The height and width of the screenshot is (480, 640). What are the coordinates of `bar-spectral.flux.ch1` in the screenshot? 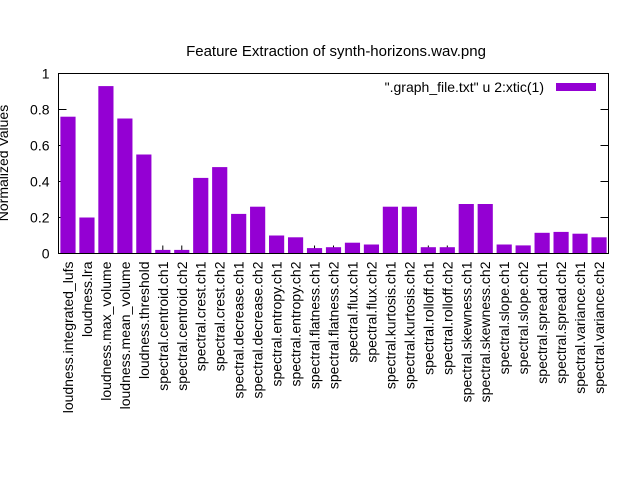 It's located at (352, 248).